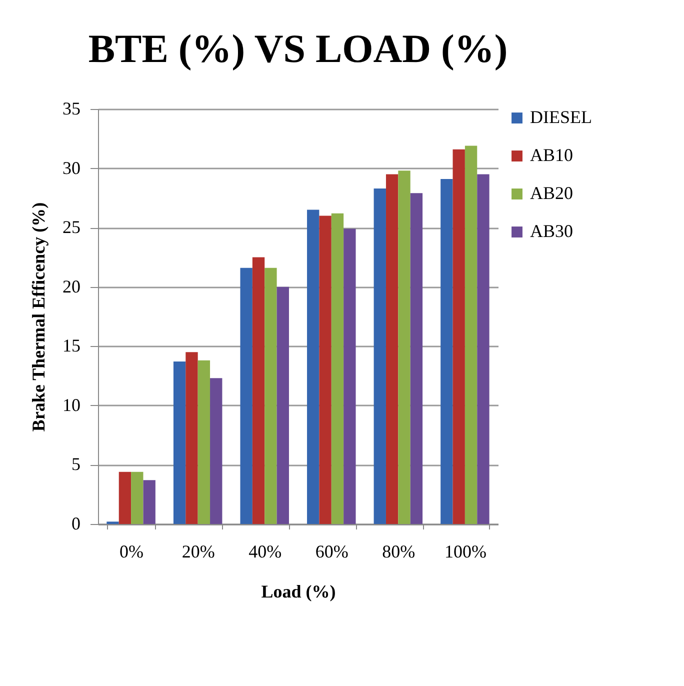  What do you see at coordinates (38, 317) in the screenshot?
I see `y-axis-title: Brake Thermal Efficency (%)` at bounding box center [38, 317].